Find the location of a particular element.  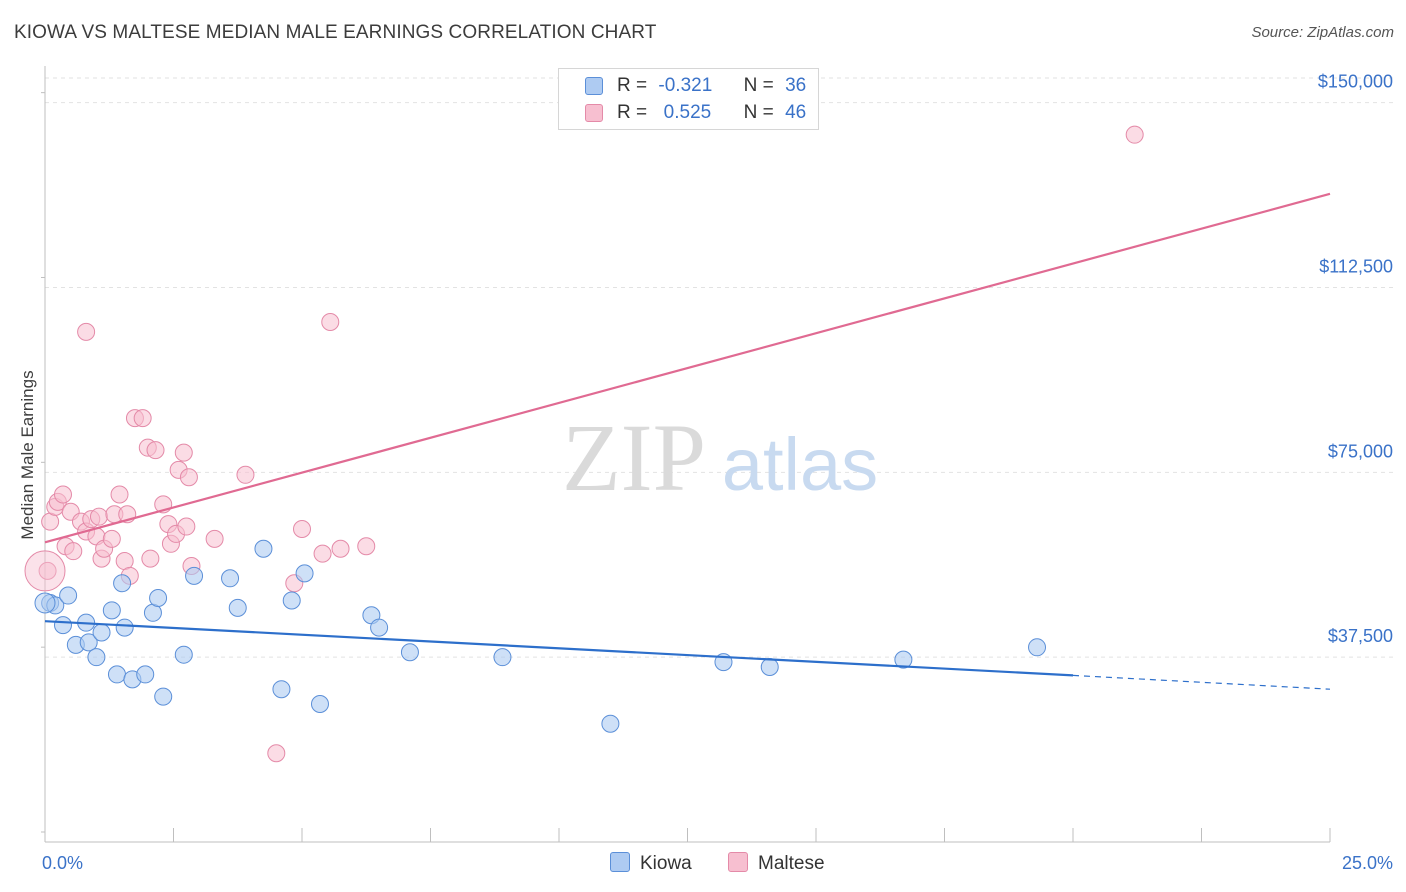

correlation-legend: R = -0.321 N = 36 R = 0.525 N = 46 is located at coordinates (688, 99).